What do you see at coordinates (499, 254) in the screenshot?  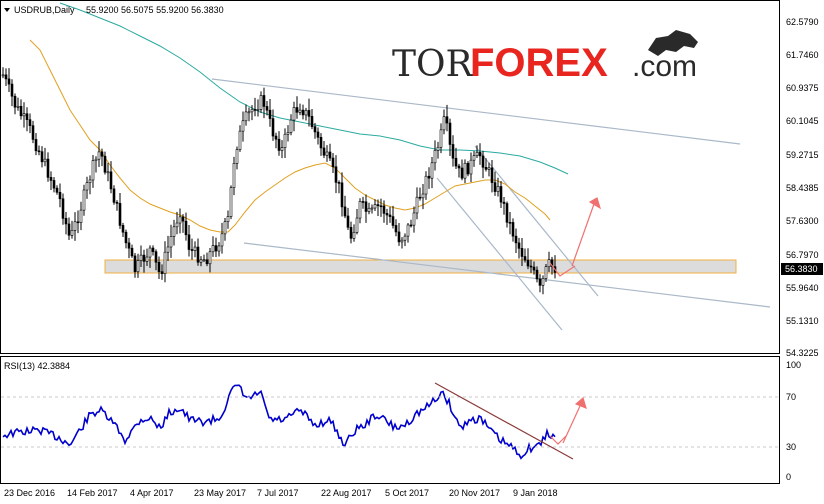 I see `descending-channel-lower` at bounding box center [499, 254].